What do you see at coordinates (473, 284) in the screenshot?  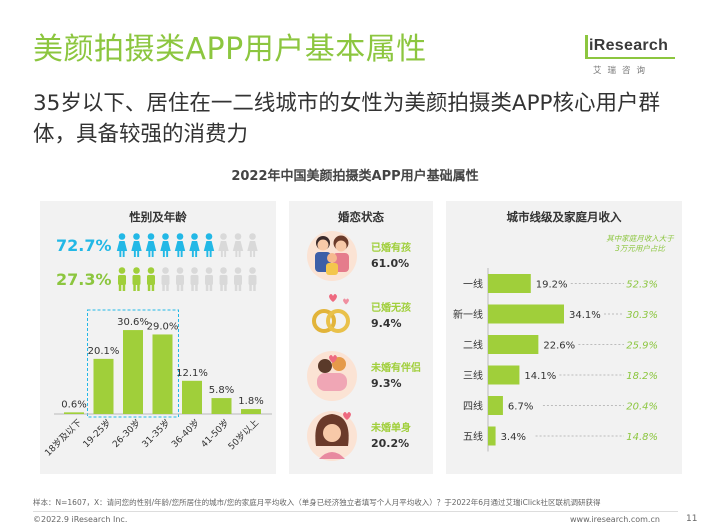 I see `city-tier-label: 一线` at bounding box center [473, 284].